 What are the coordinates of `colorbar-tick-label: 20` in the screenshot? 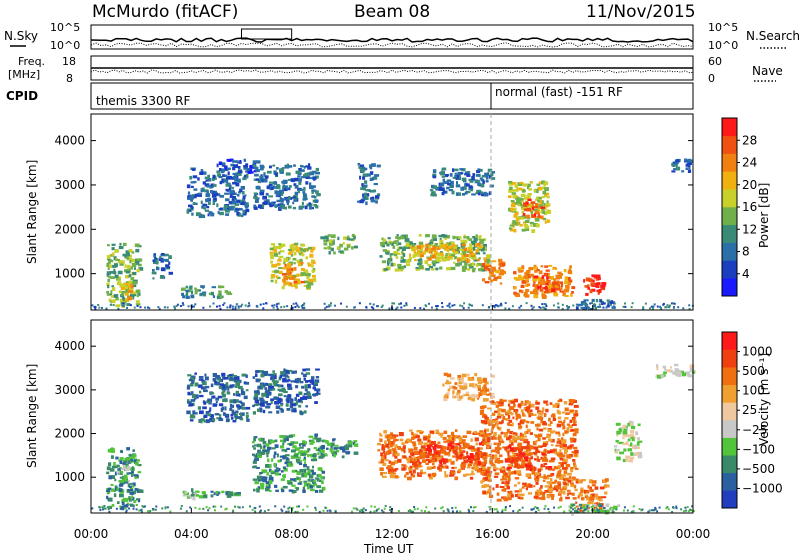 It's located at (749, 185).